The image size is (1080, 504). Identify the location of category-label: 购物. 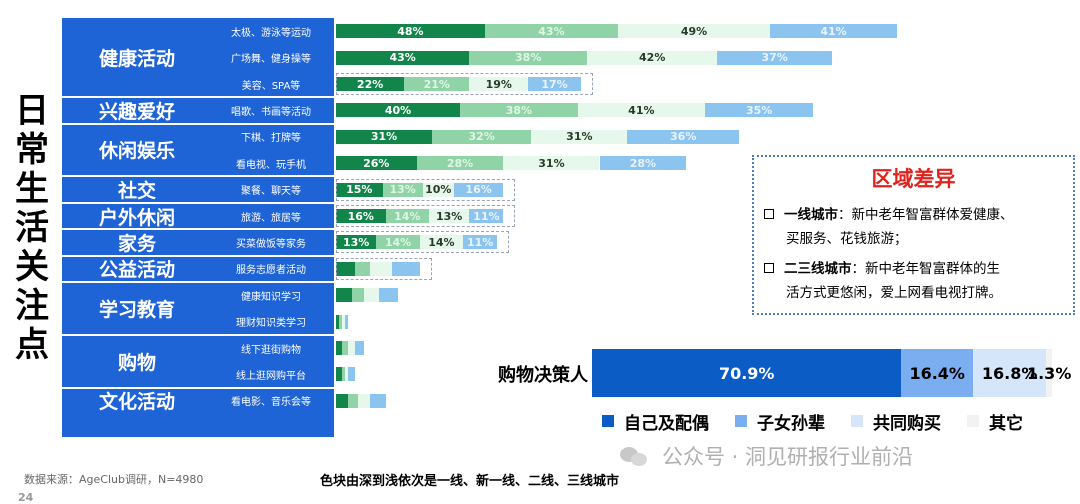
(136, 362).